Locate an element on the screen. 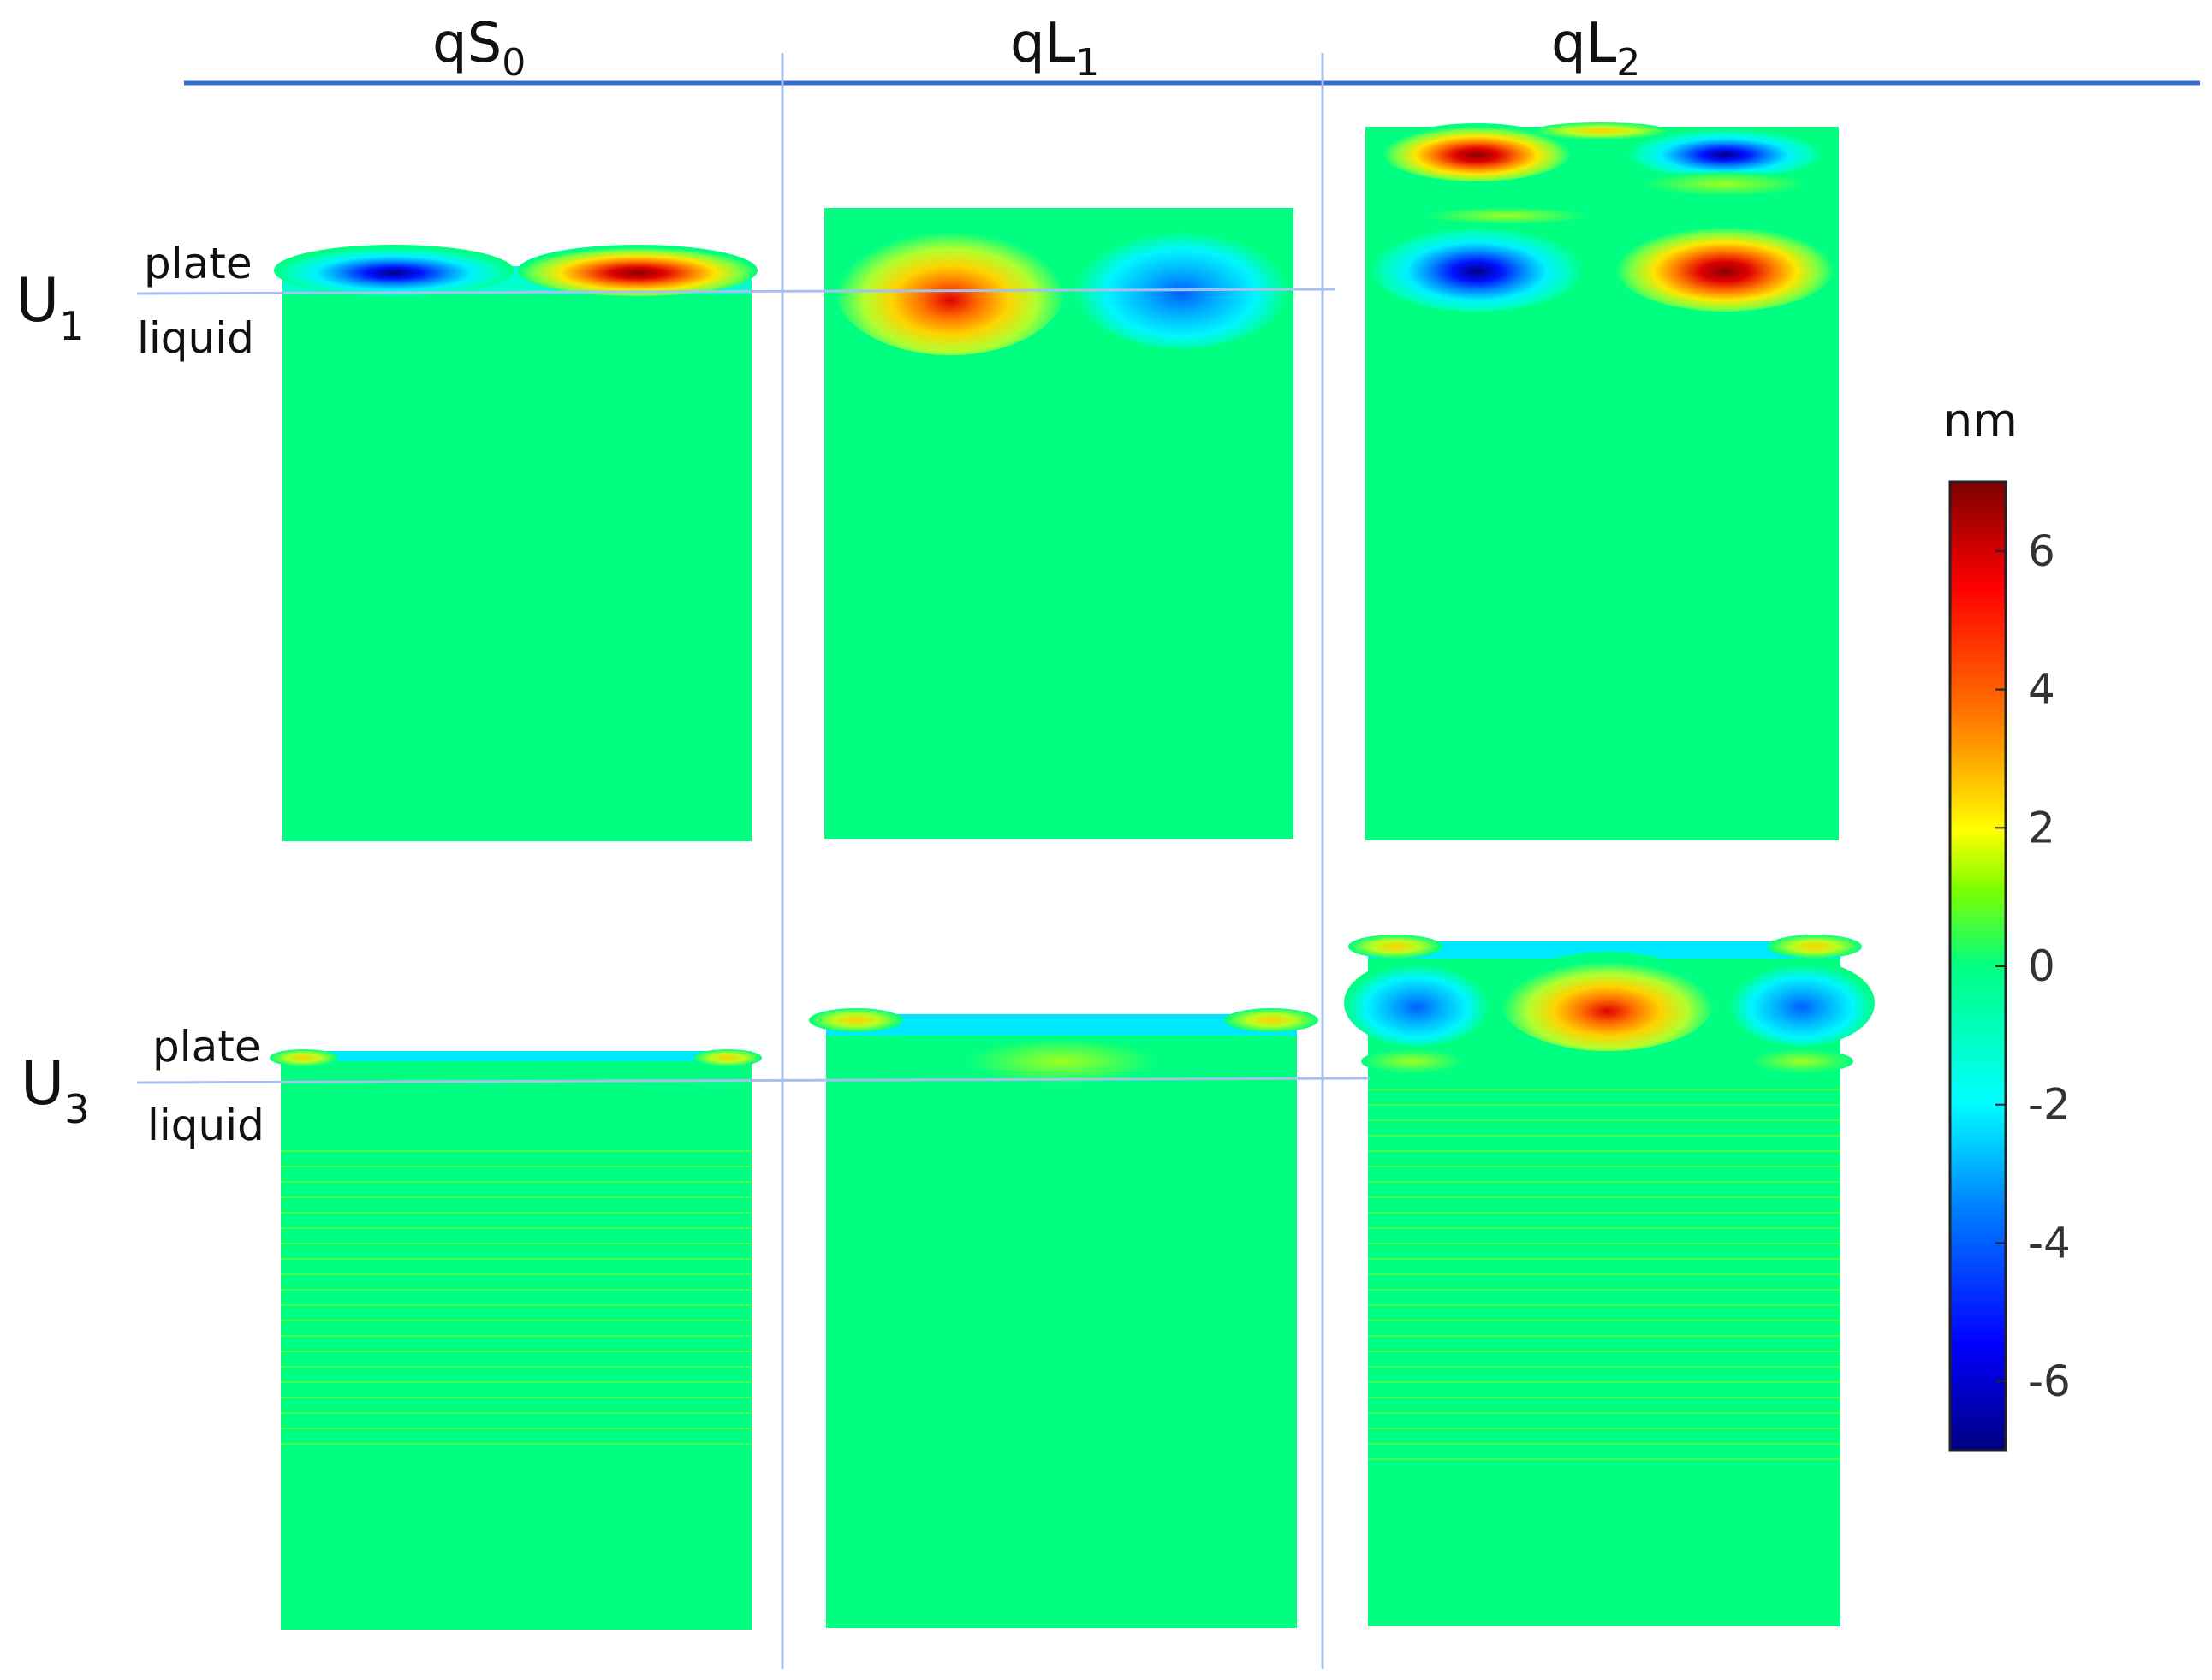 Image resolution: width=2212 pixels, height=1680 pixels. panel-u3-ql2 is located at coordinates (1610, 1280).